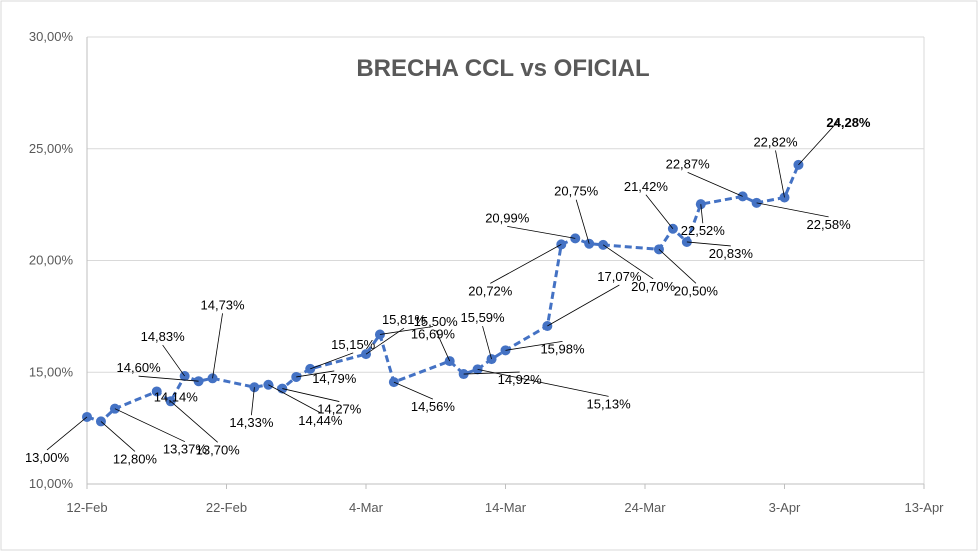 The image size is (980, 558). I want to click on data-label: 22,82%, so click(775, 141).